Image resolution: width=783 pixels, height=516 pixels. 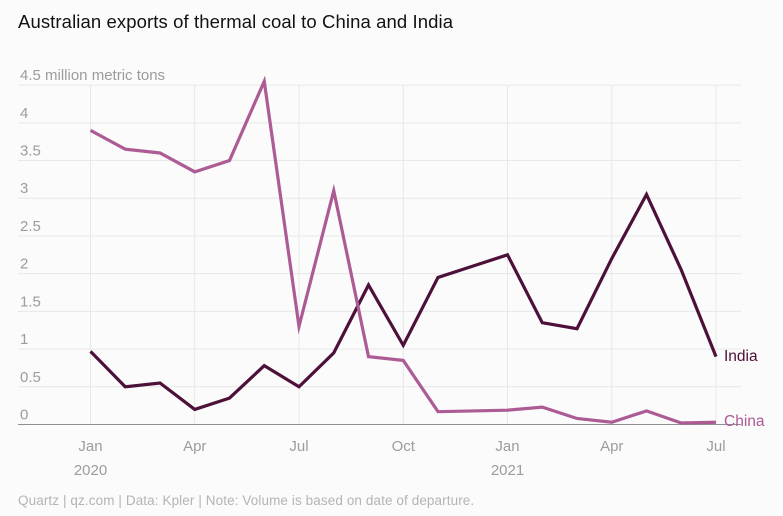 What do you see at coordinates (24, 264) in the screenshot?
I see `y-tick-label: 2` at bounding box center [24, 264].